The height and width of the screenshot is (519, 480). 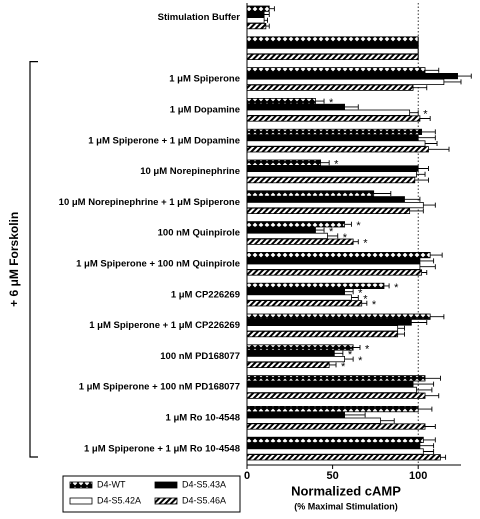 What do you see at coordinates (203, 418) in the screenshot?
I see `category-label: 1 μM Ro 10-4548` at bounding box center [203, 418].